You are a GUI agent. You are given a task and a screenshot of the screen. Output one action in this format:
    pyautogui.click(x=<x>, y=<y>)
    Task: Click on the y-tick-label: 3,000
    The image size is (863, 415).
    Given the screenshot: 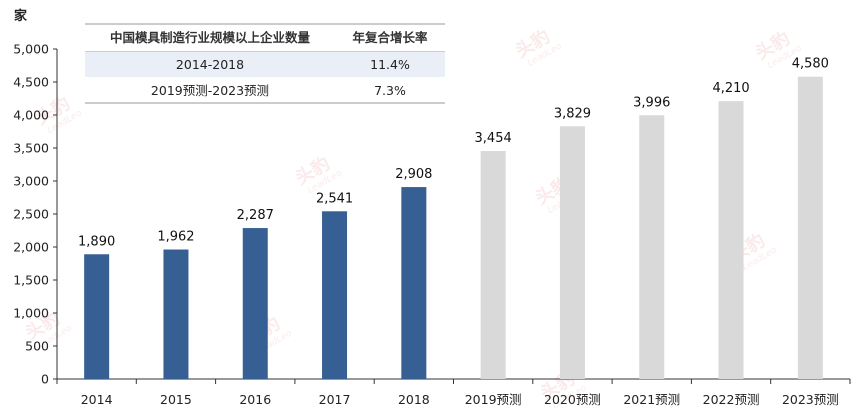 What is the action you would take?
    pyautogui.click(x=31, y=181)
    